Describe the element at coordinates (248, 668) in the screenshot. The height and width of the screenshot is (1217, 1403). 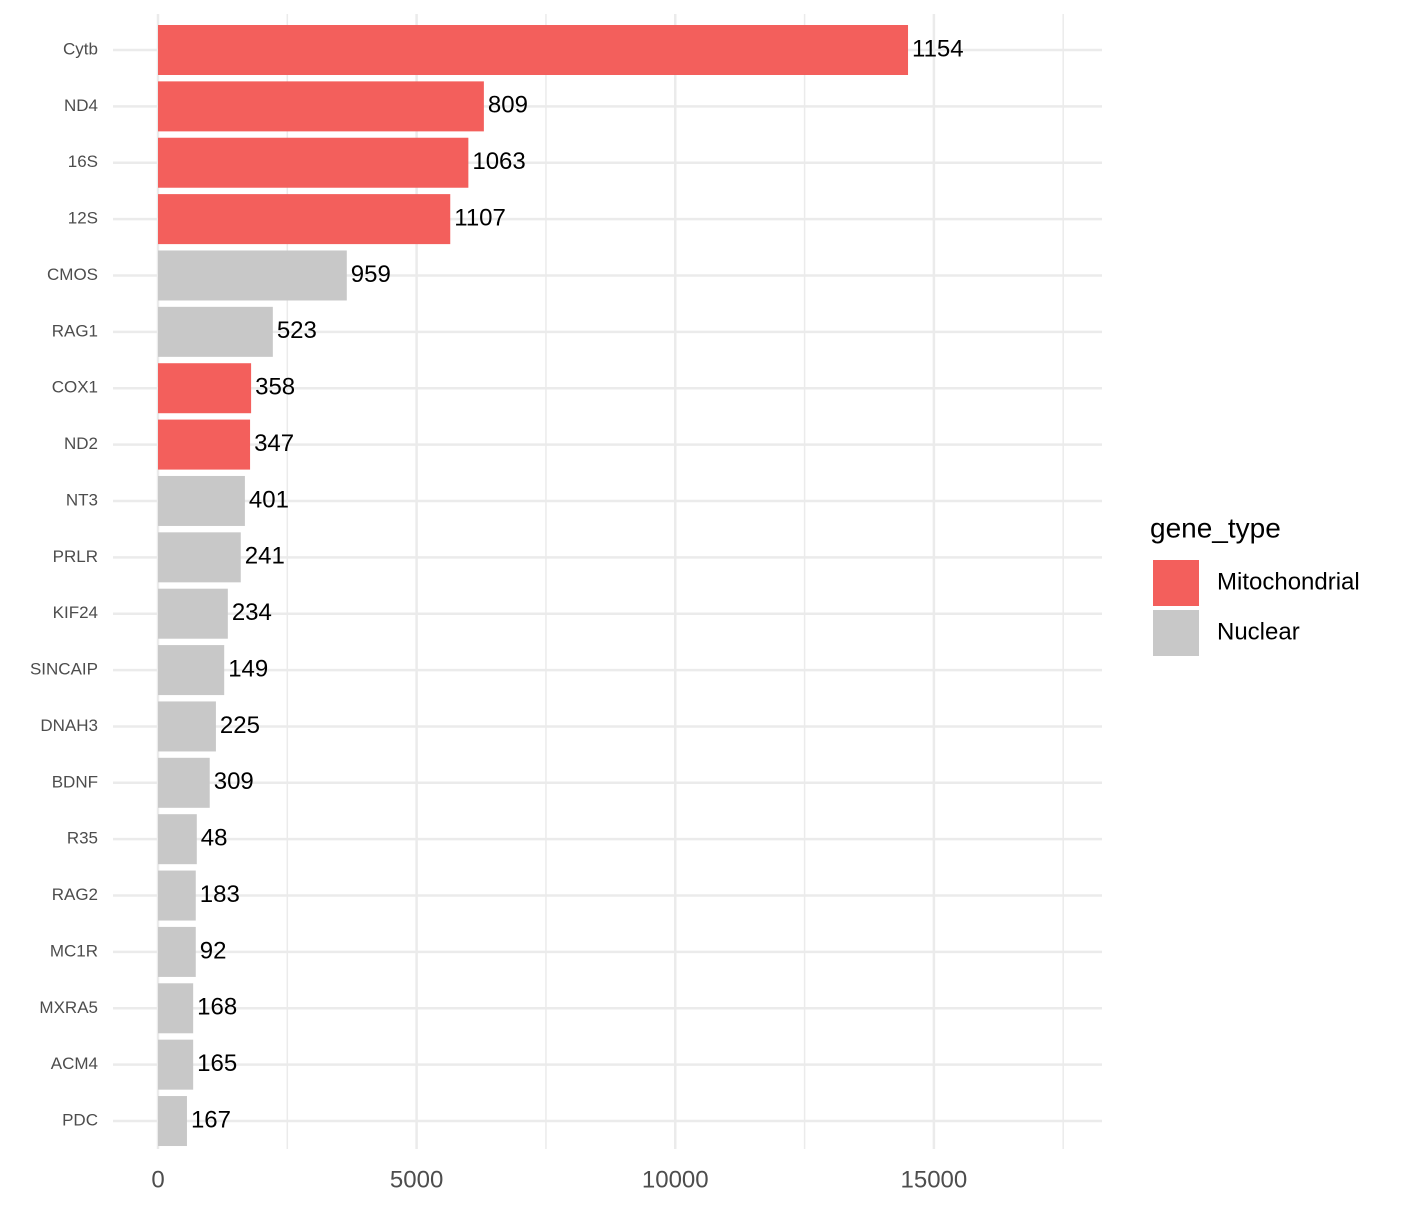
I see `bar-label: 149` at that location.